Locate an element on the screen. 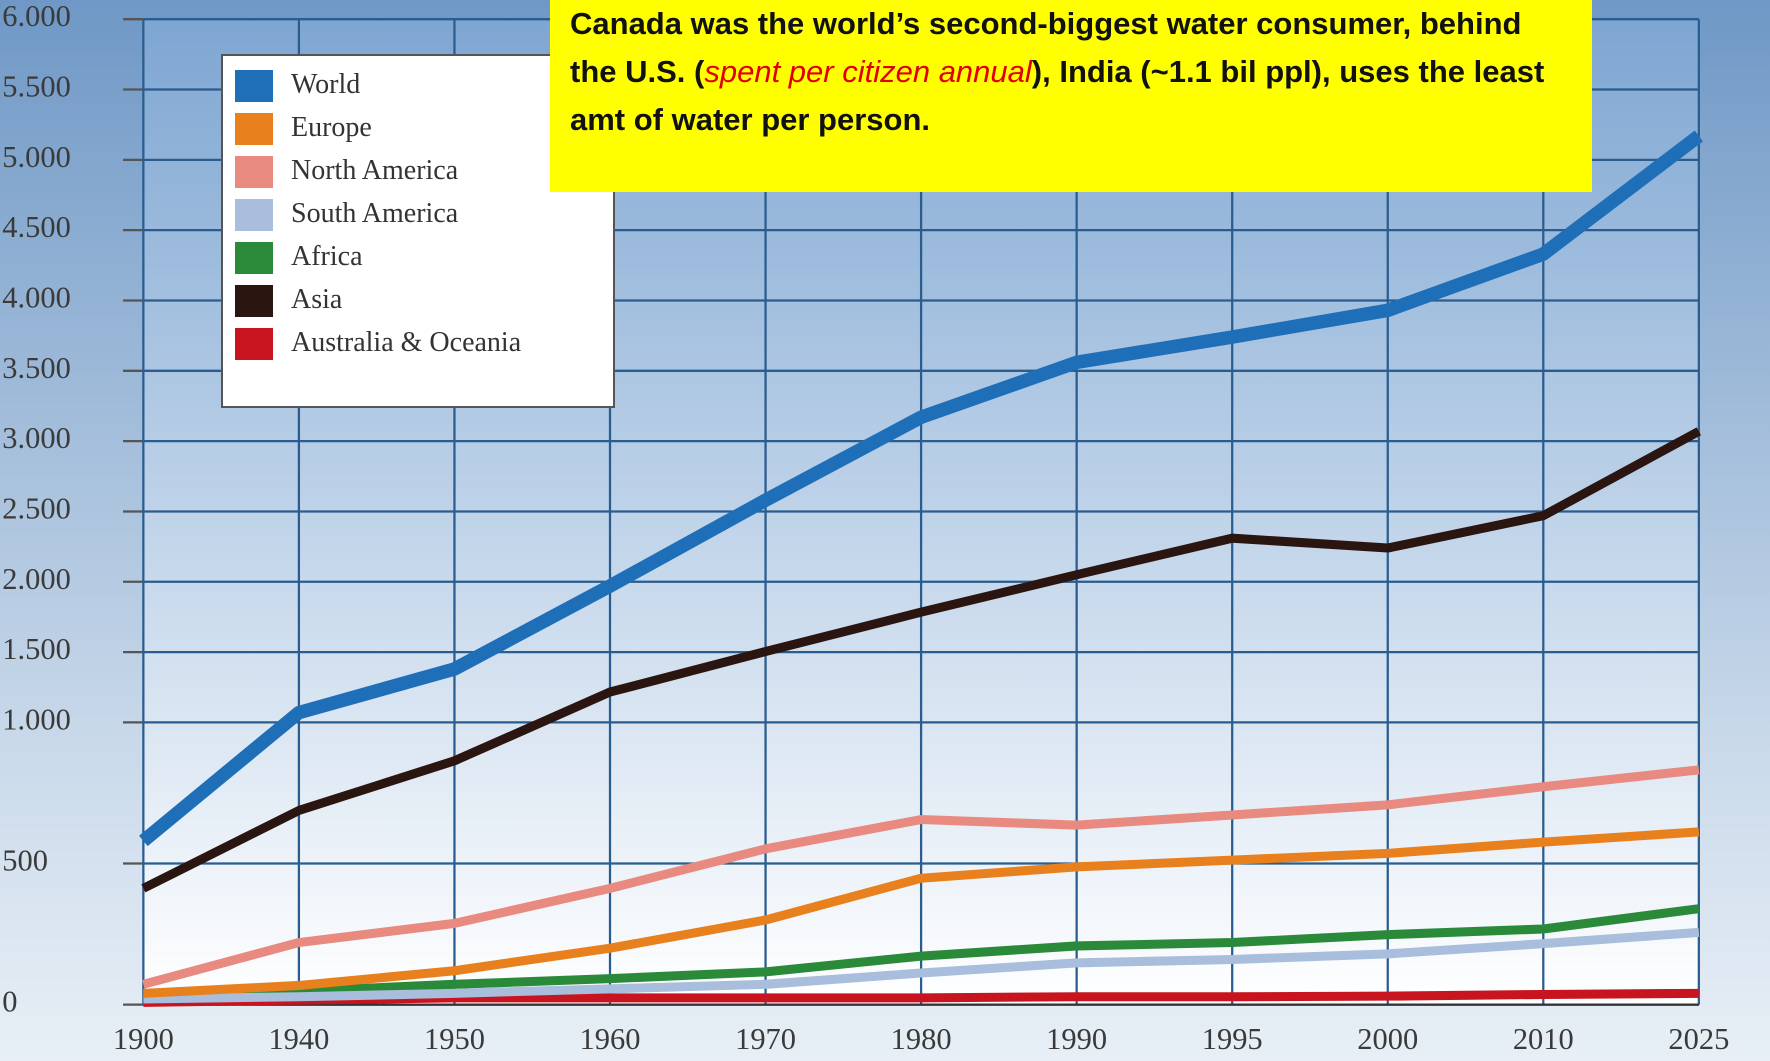 Image resolution: width=1770 pixels, height=1061 pixels. x-tick-label: 1940 is located at coordinates (298, 1039).